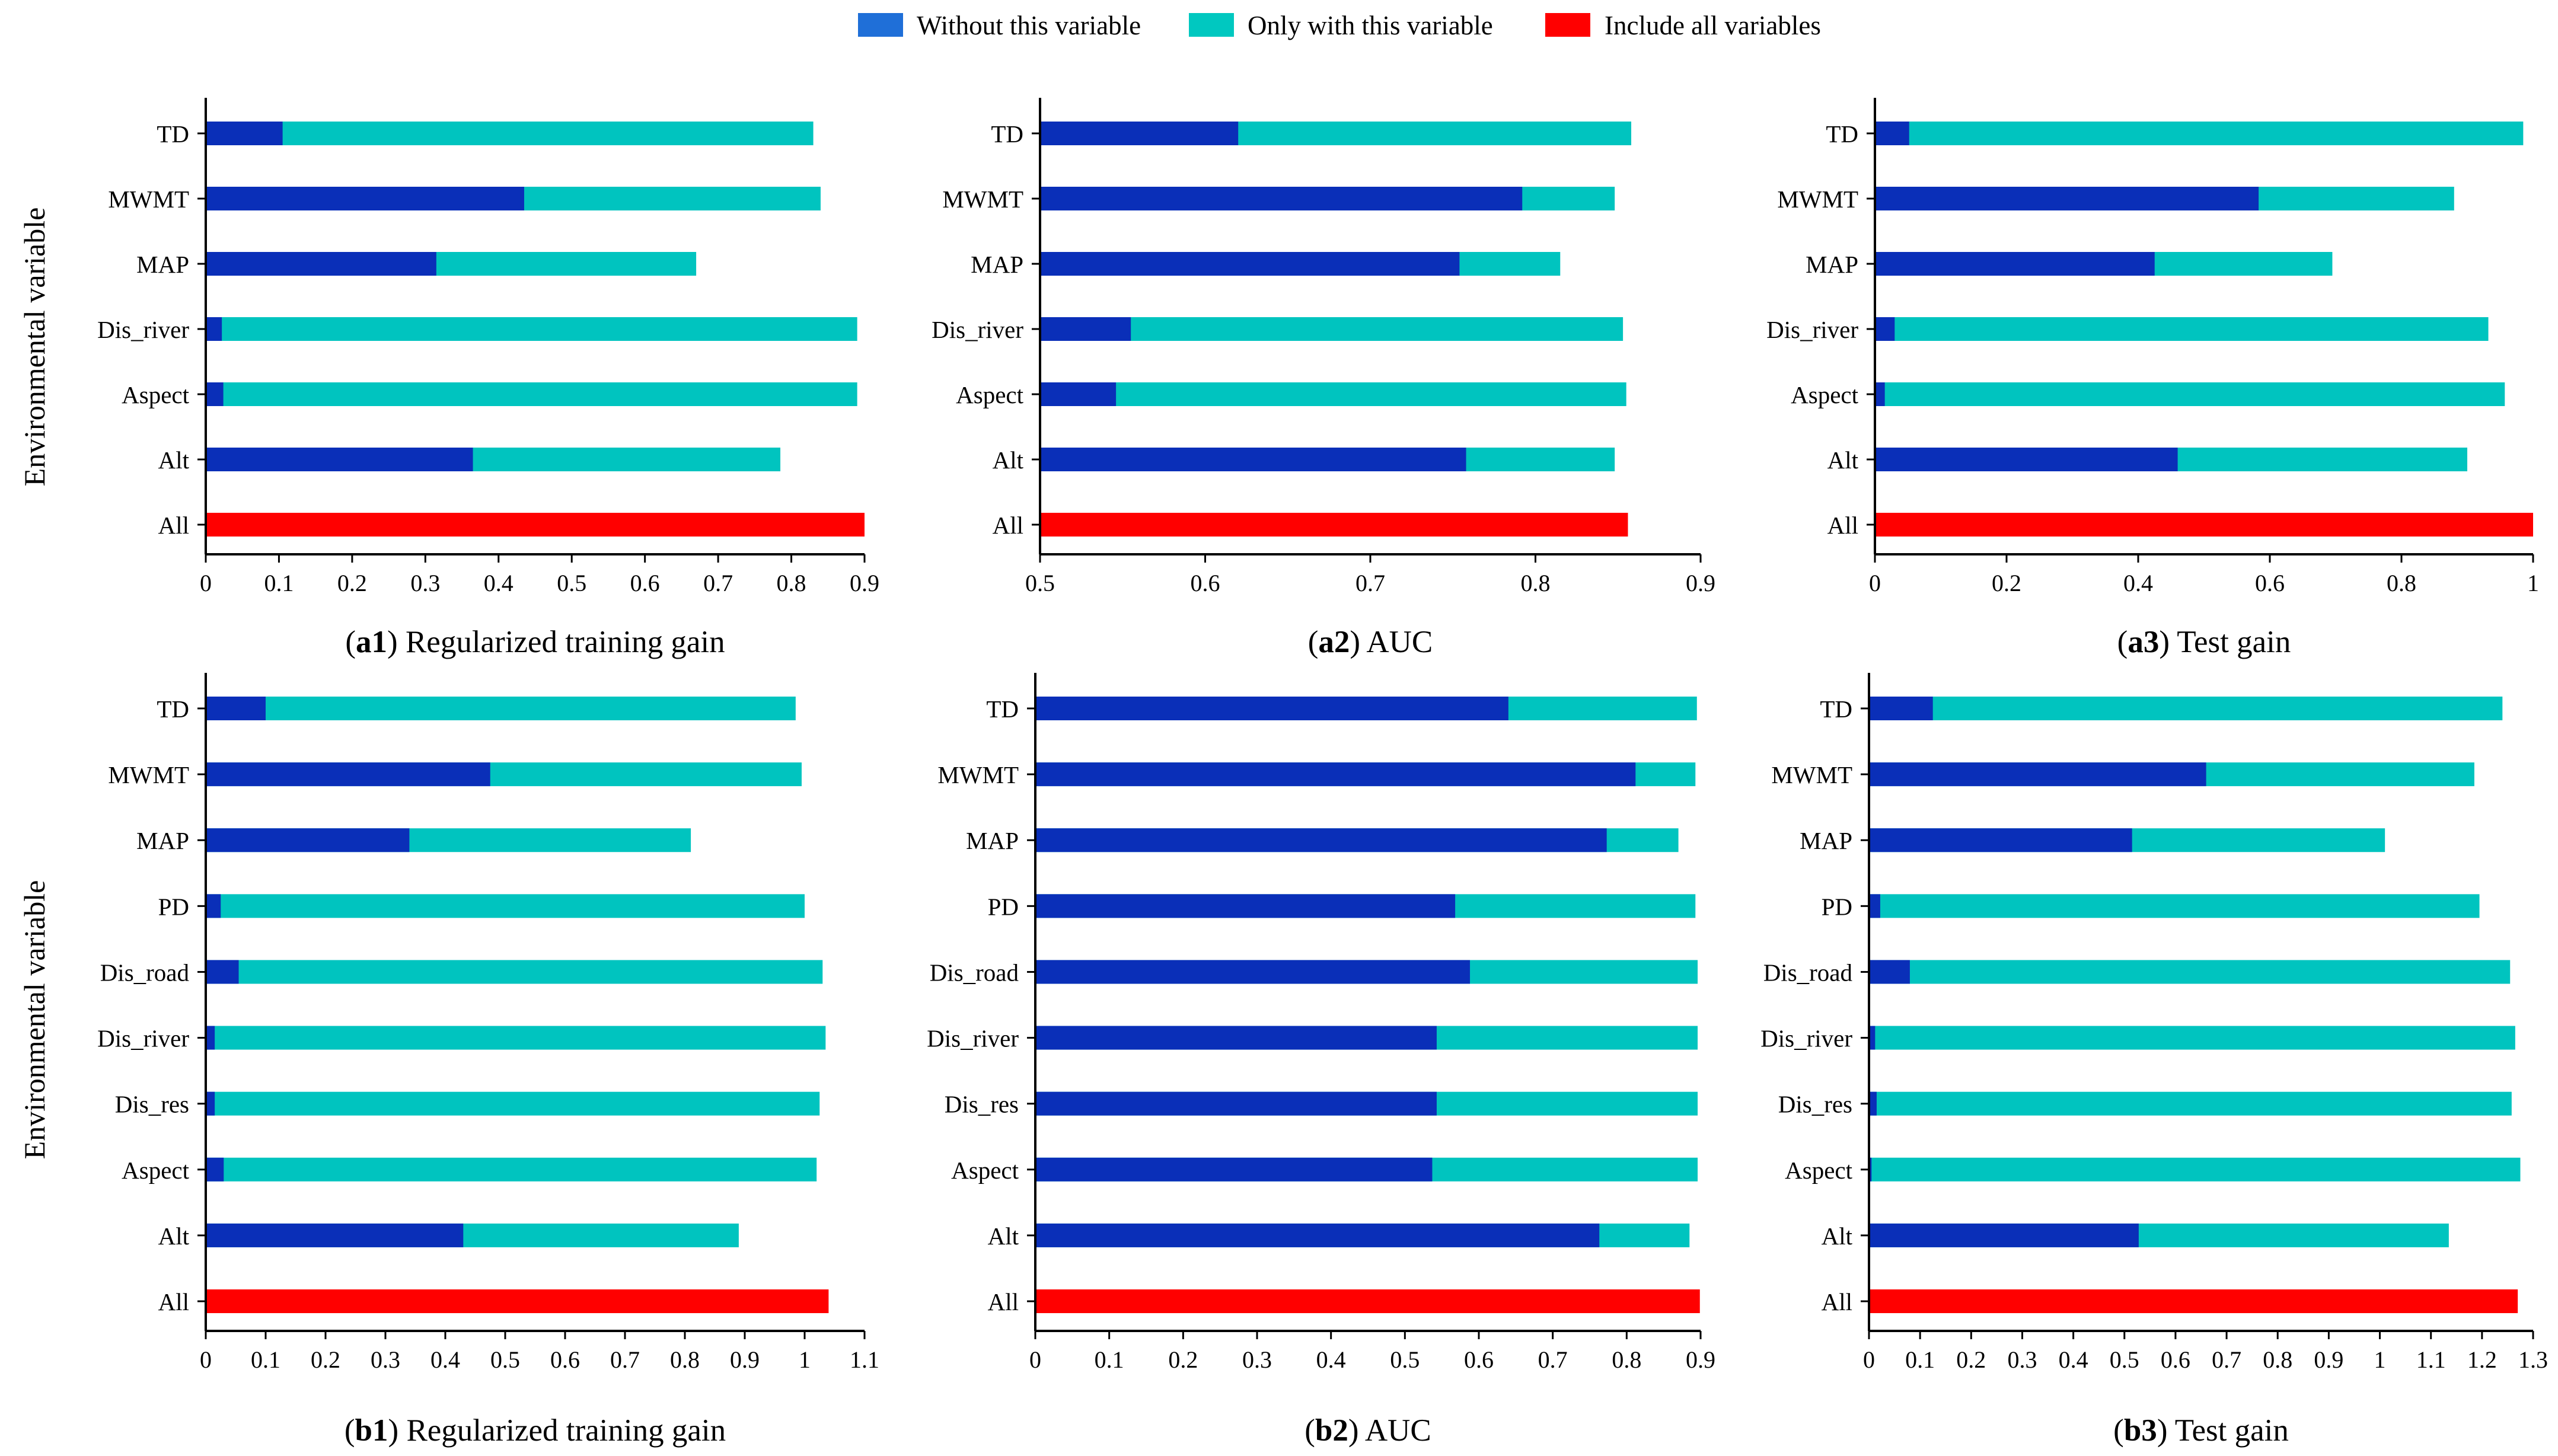 This screenshot has width=2558, height=1456. Describe the element at coordinates (1889, 972) in the screenshot. I see `bar-without-dis-road` at that location.